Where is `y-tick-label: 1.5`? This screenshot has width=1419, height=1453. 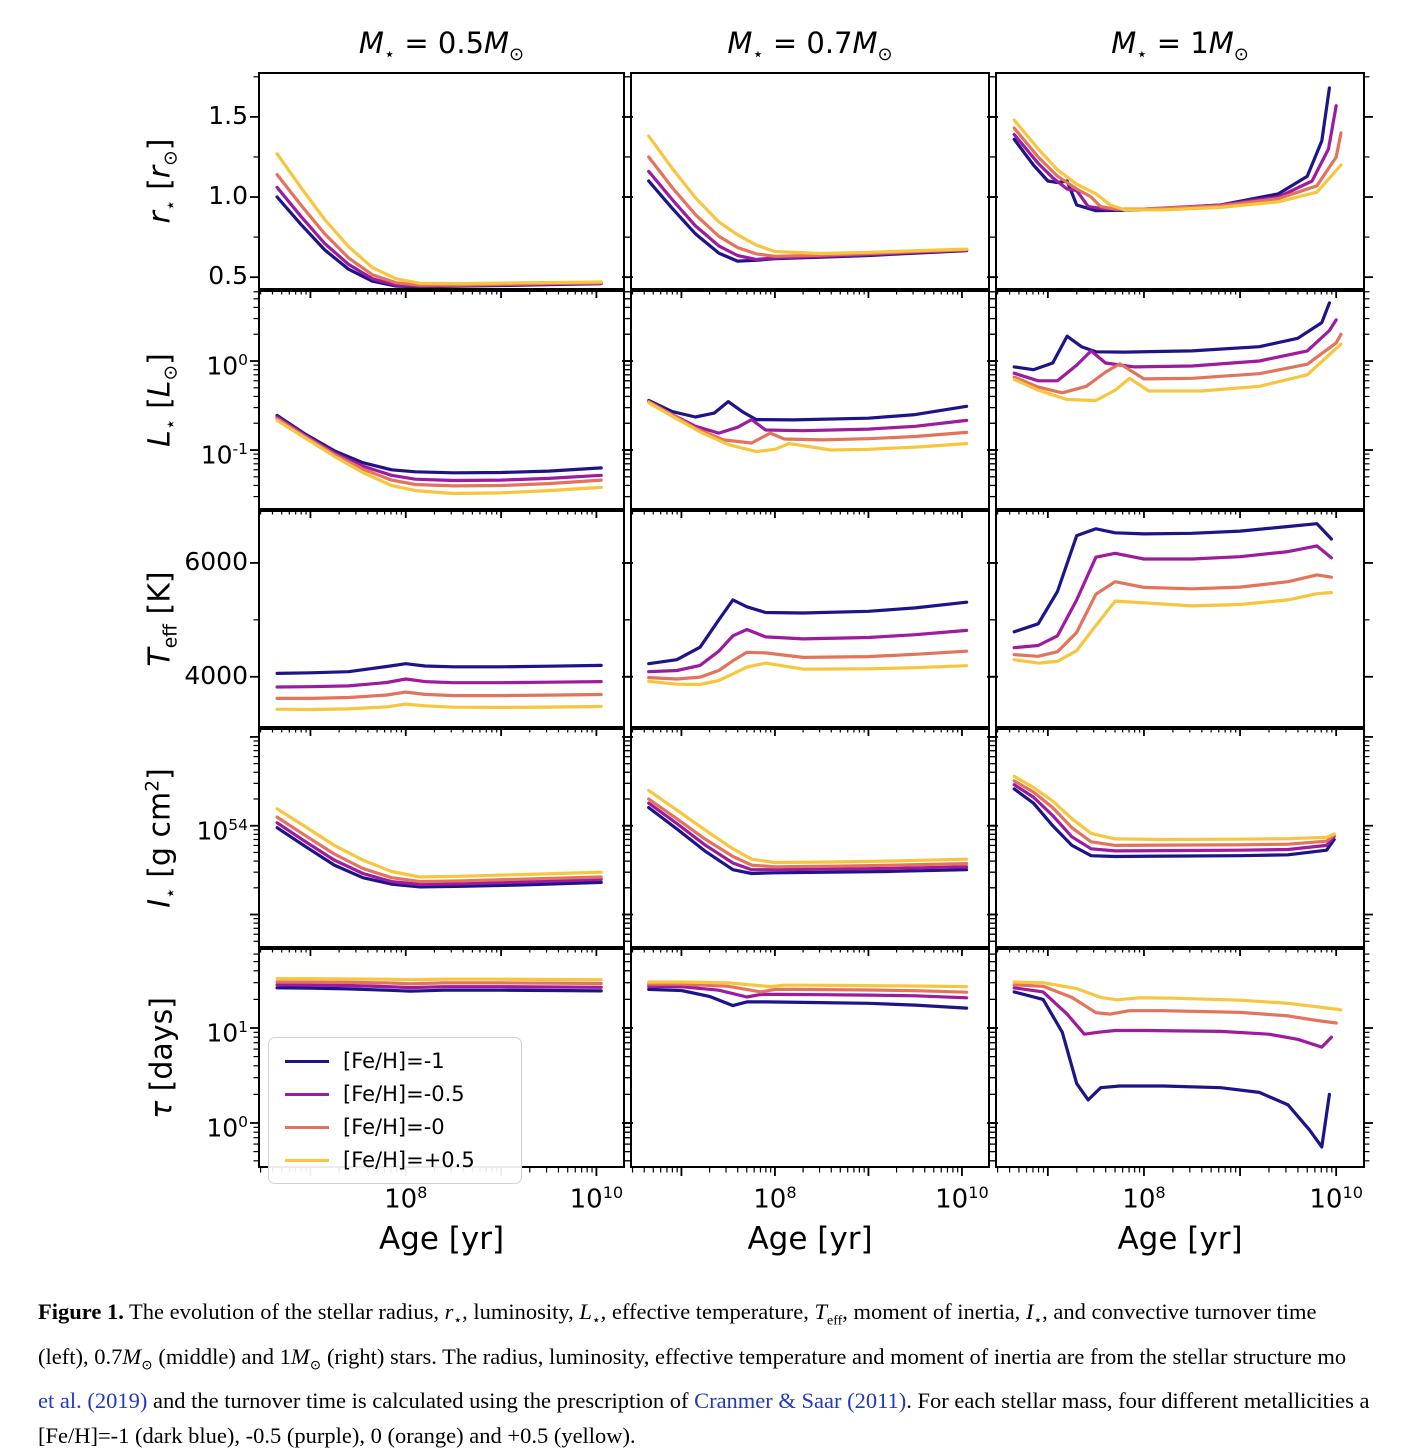
y-tick-label: 1.5 is located at coordinates (228, 115).